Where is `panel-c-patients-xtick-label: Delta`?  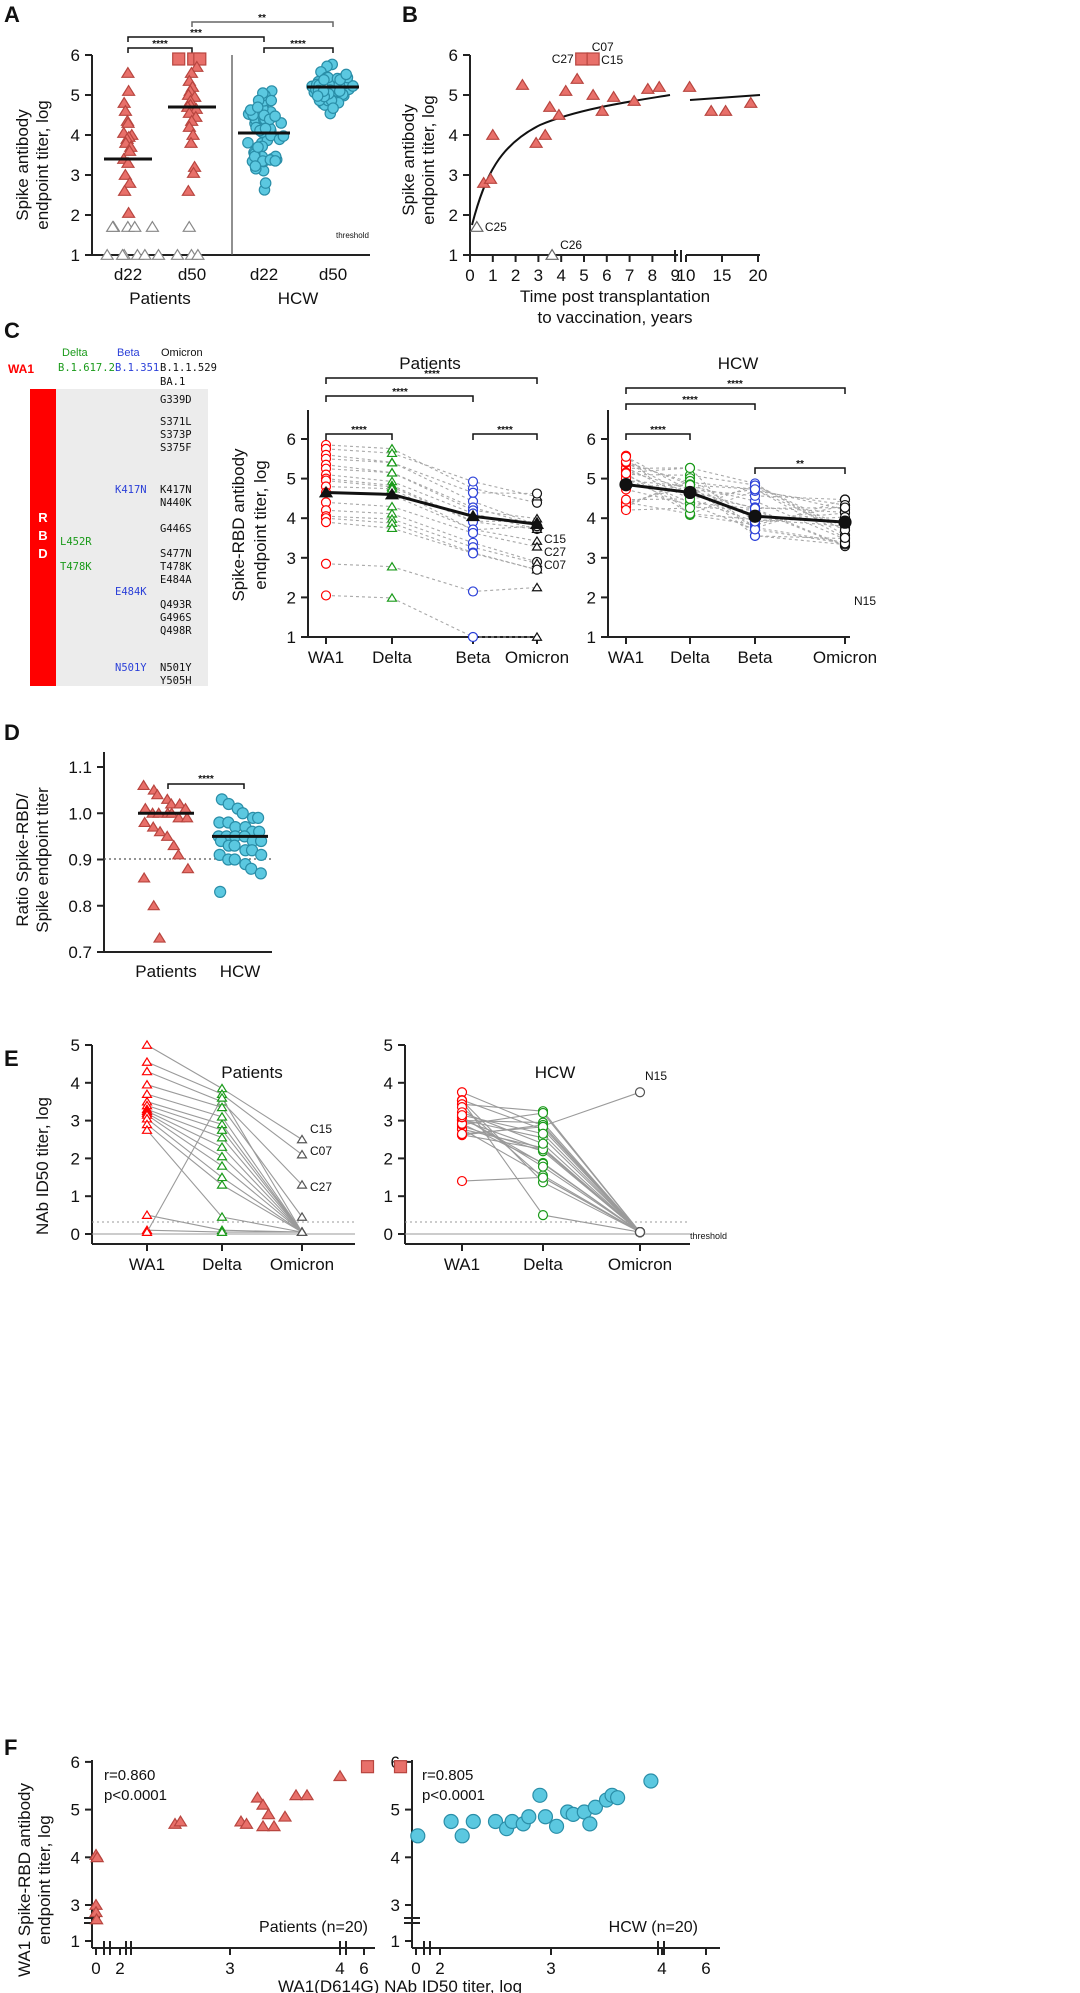
panel-c-patients-xtick-label: Delta is located at coordinates (392, 657).